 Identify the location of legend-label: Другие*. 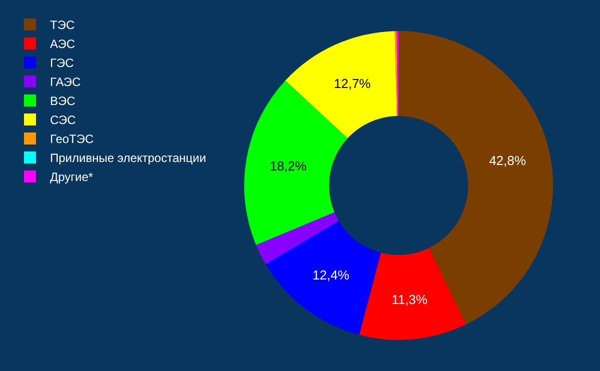
(72, 177).